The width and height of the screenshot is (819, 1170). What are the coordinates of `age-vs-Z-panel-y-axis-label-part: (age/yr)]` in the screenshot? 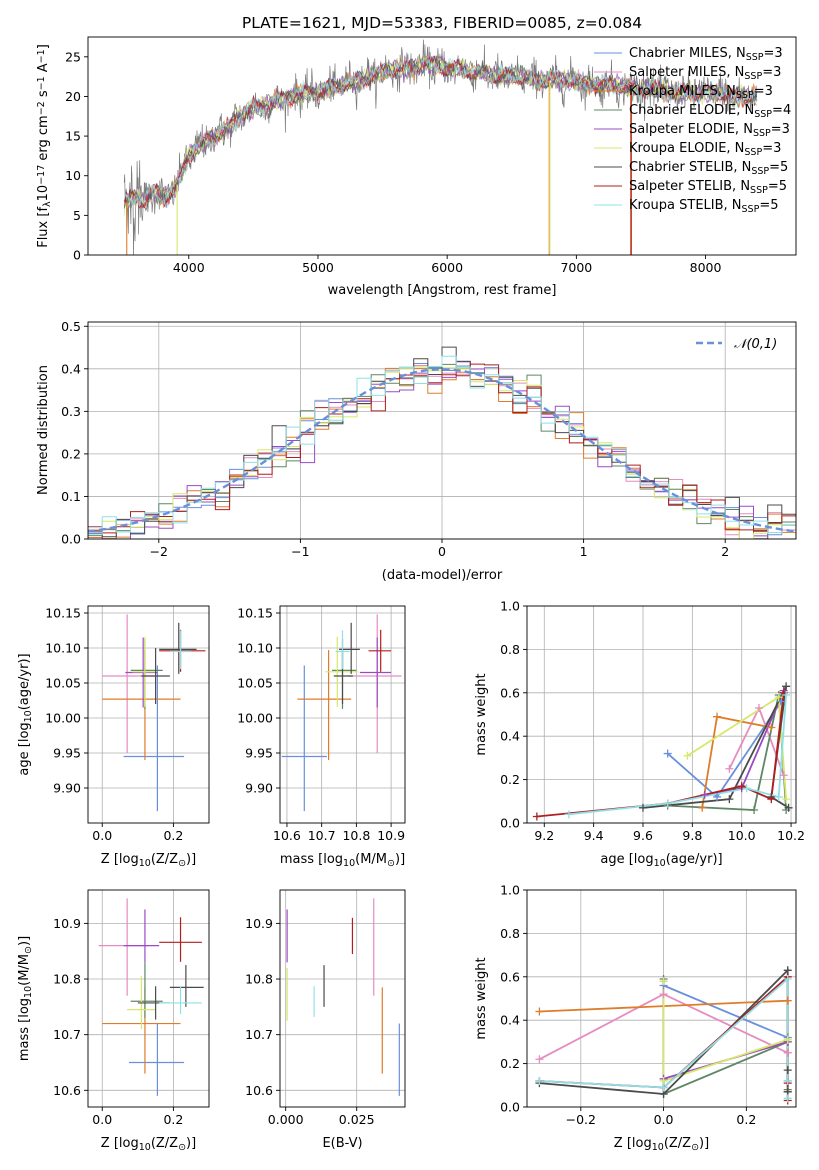 It's located at (24, 681).